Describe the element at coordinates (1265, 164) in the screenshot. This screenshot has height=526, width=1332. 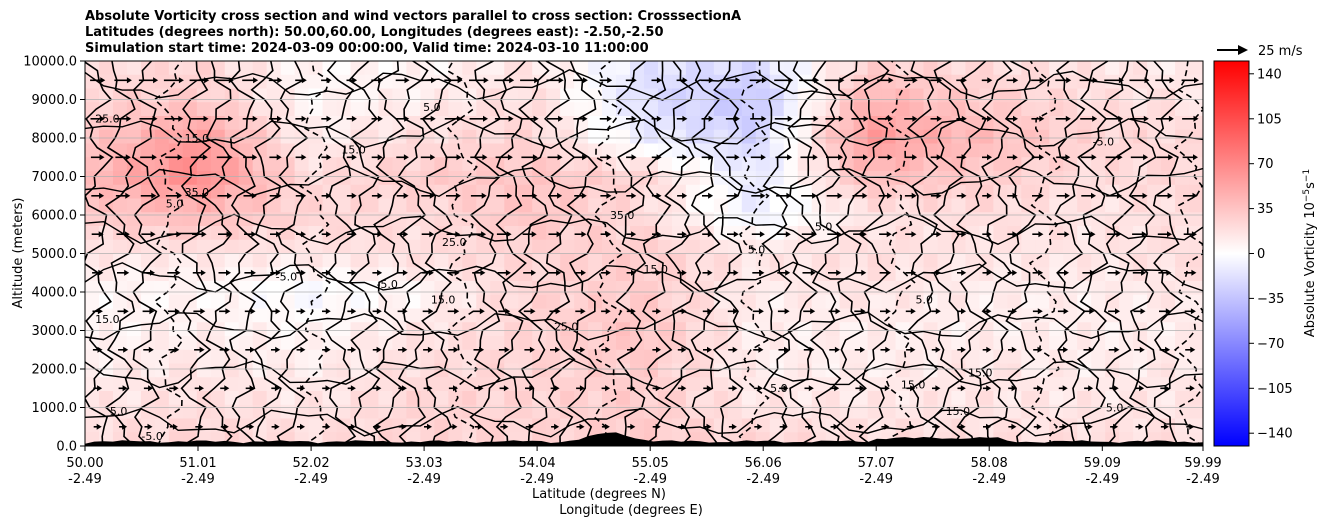
I see `colorbar-tick-label: 70` at that location.